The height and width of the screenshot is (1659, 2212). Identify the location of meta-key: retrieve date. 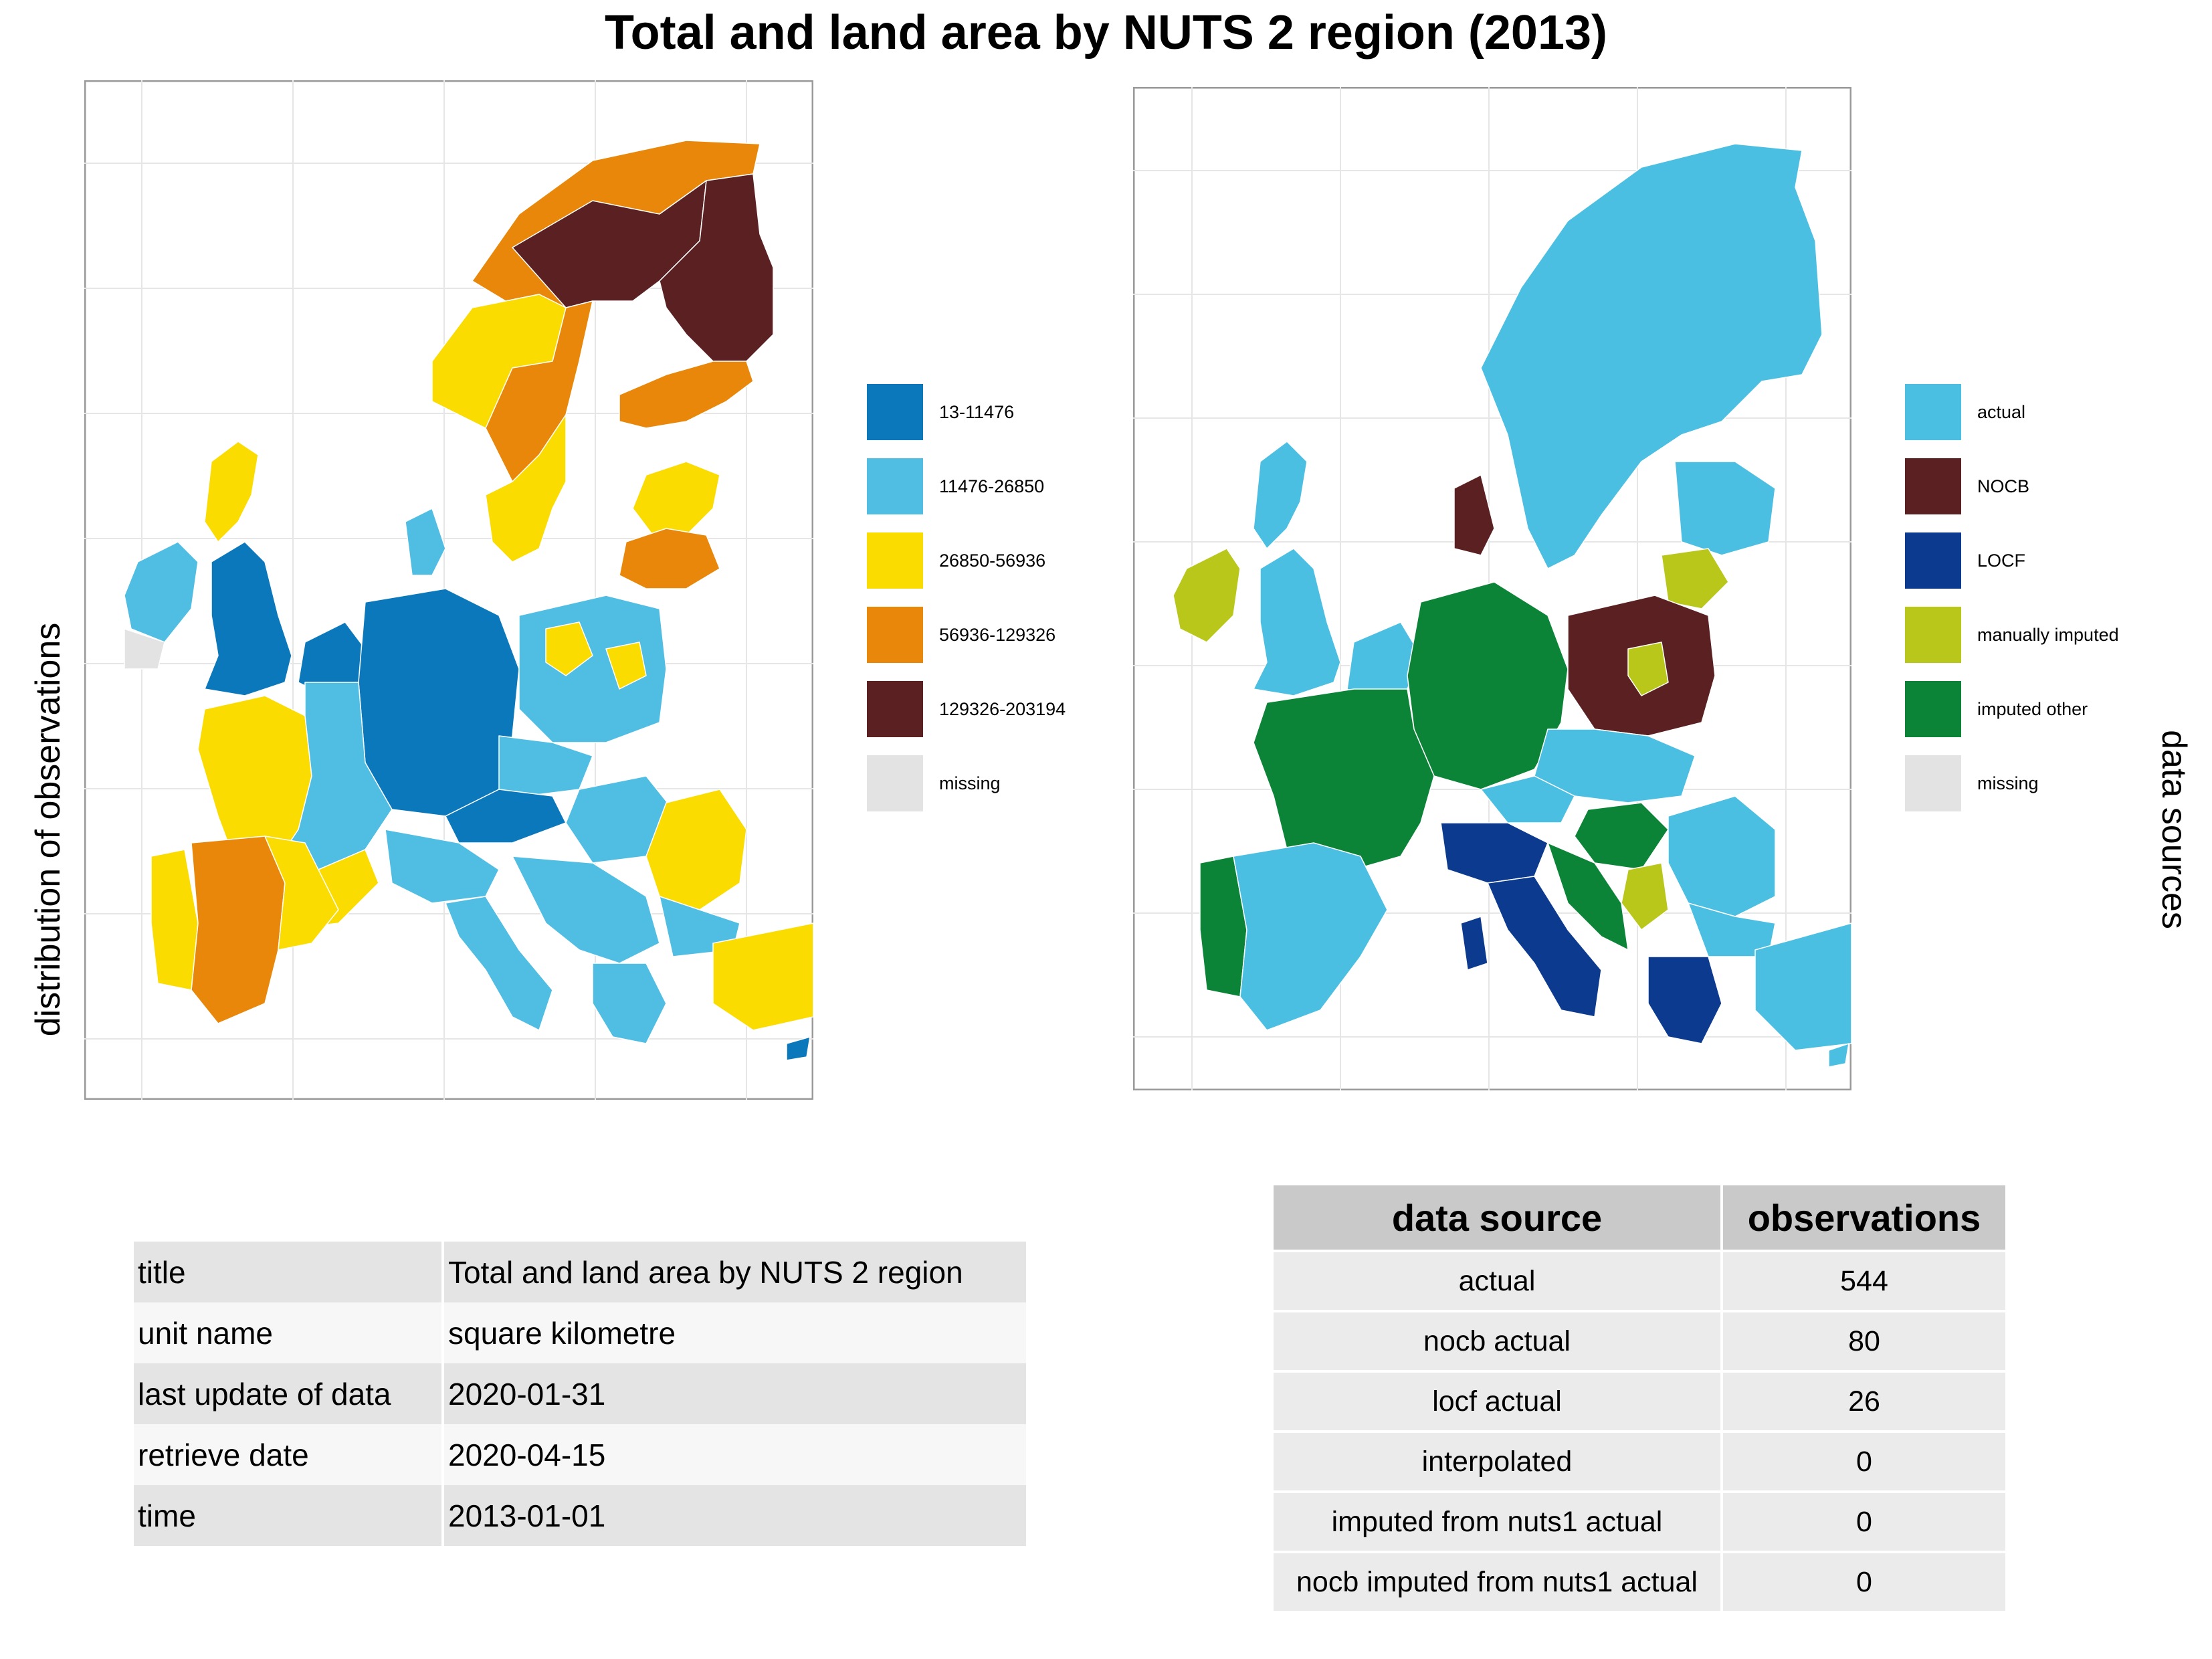
(289, 1454).